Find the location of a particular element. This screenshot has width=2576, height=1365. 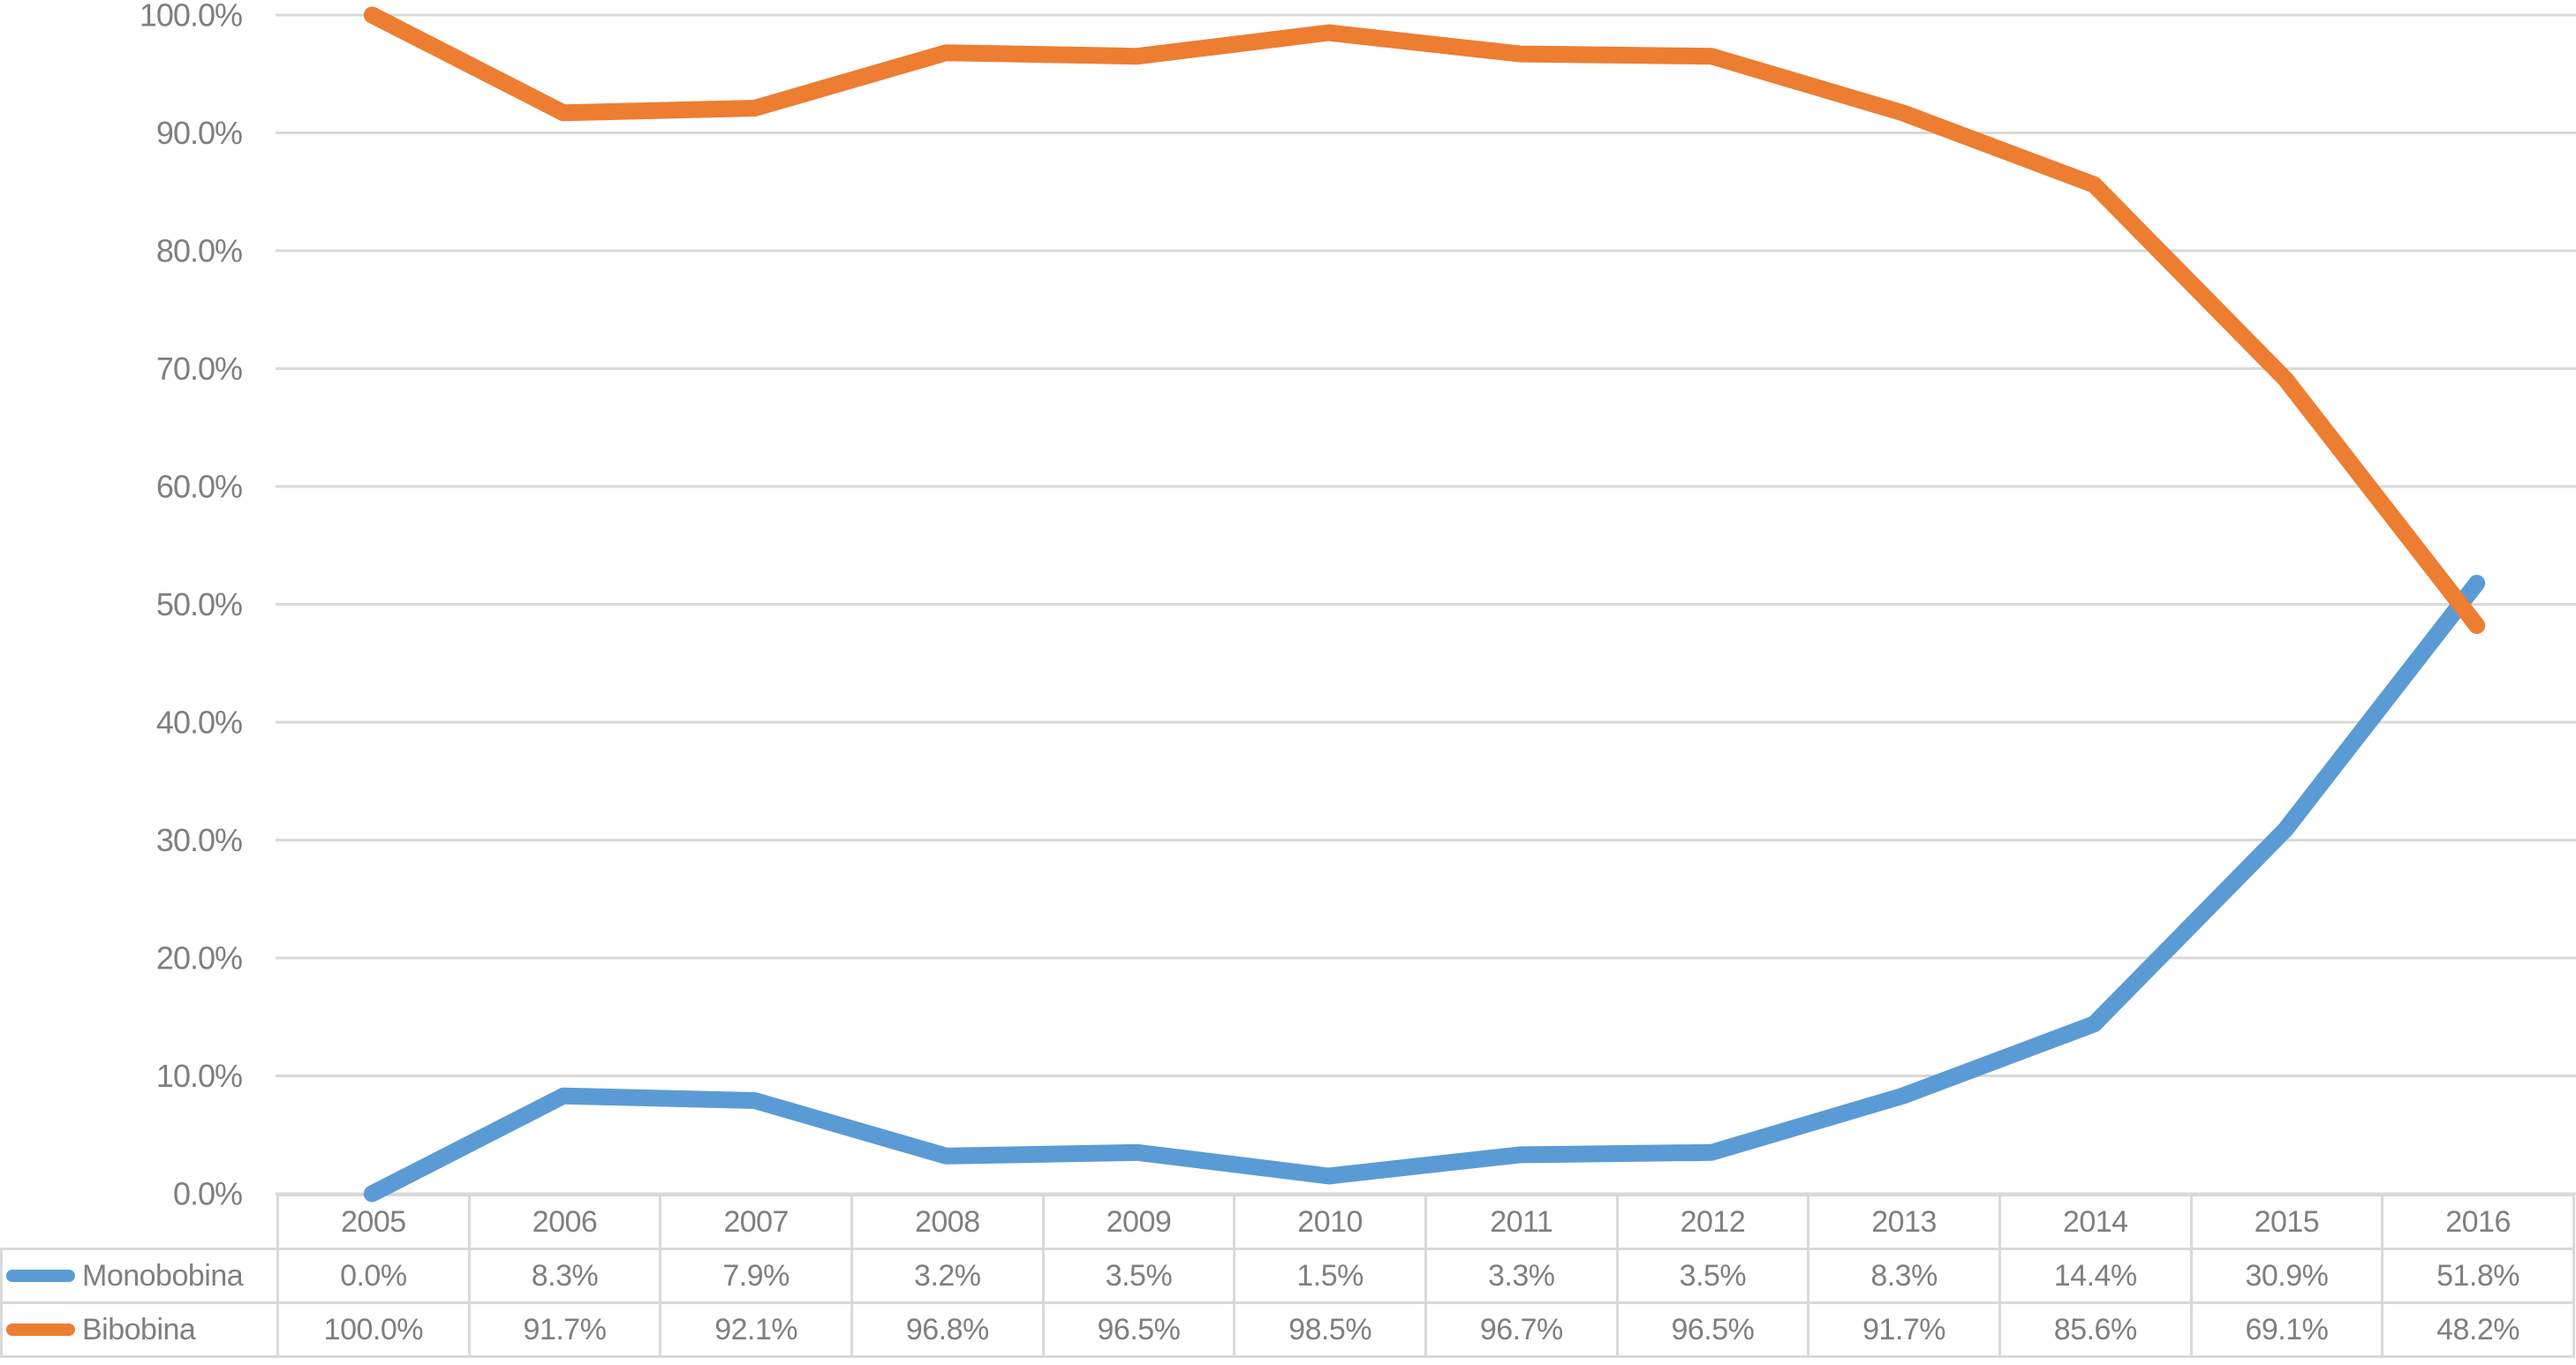

legend-key-bibobina is located at coordinates (40, 1330).